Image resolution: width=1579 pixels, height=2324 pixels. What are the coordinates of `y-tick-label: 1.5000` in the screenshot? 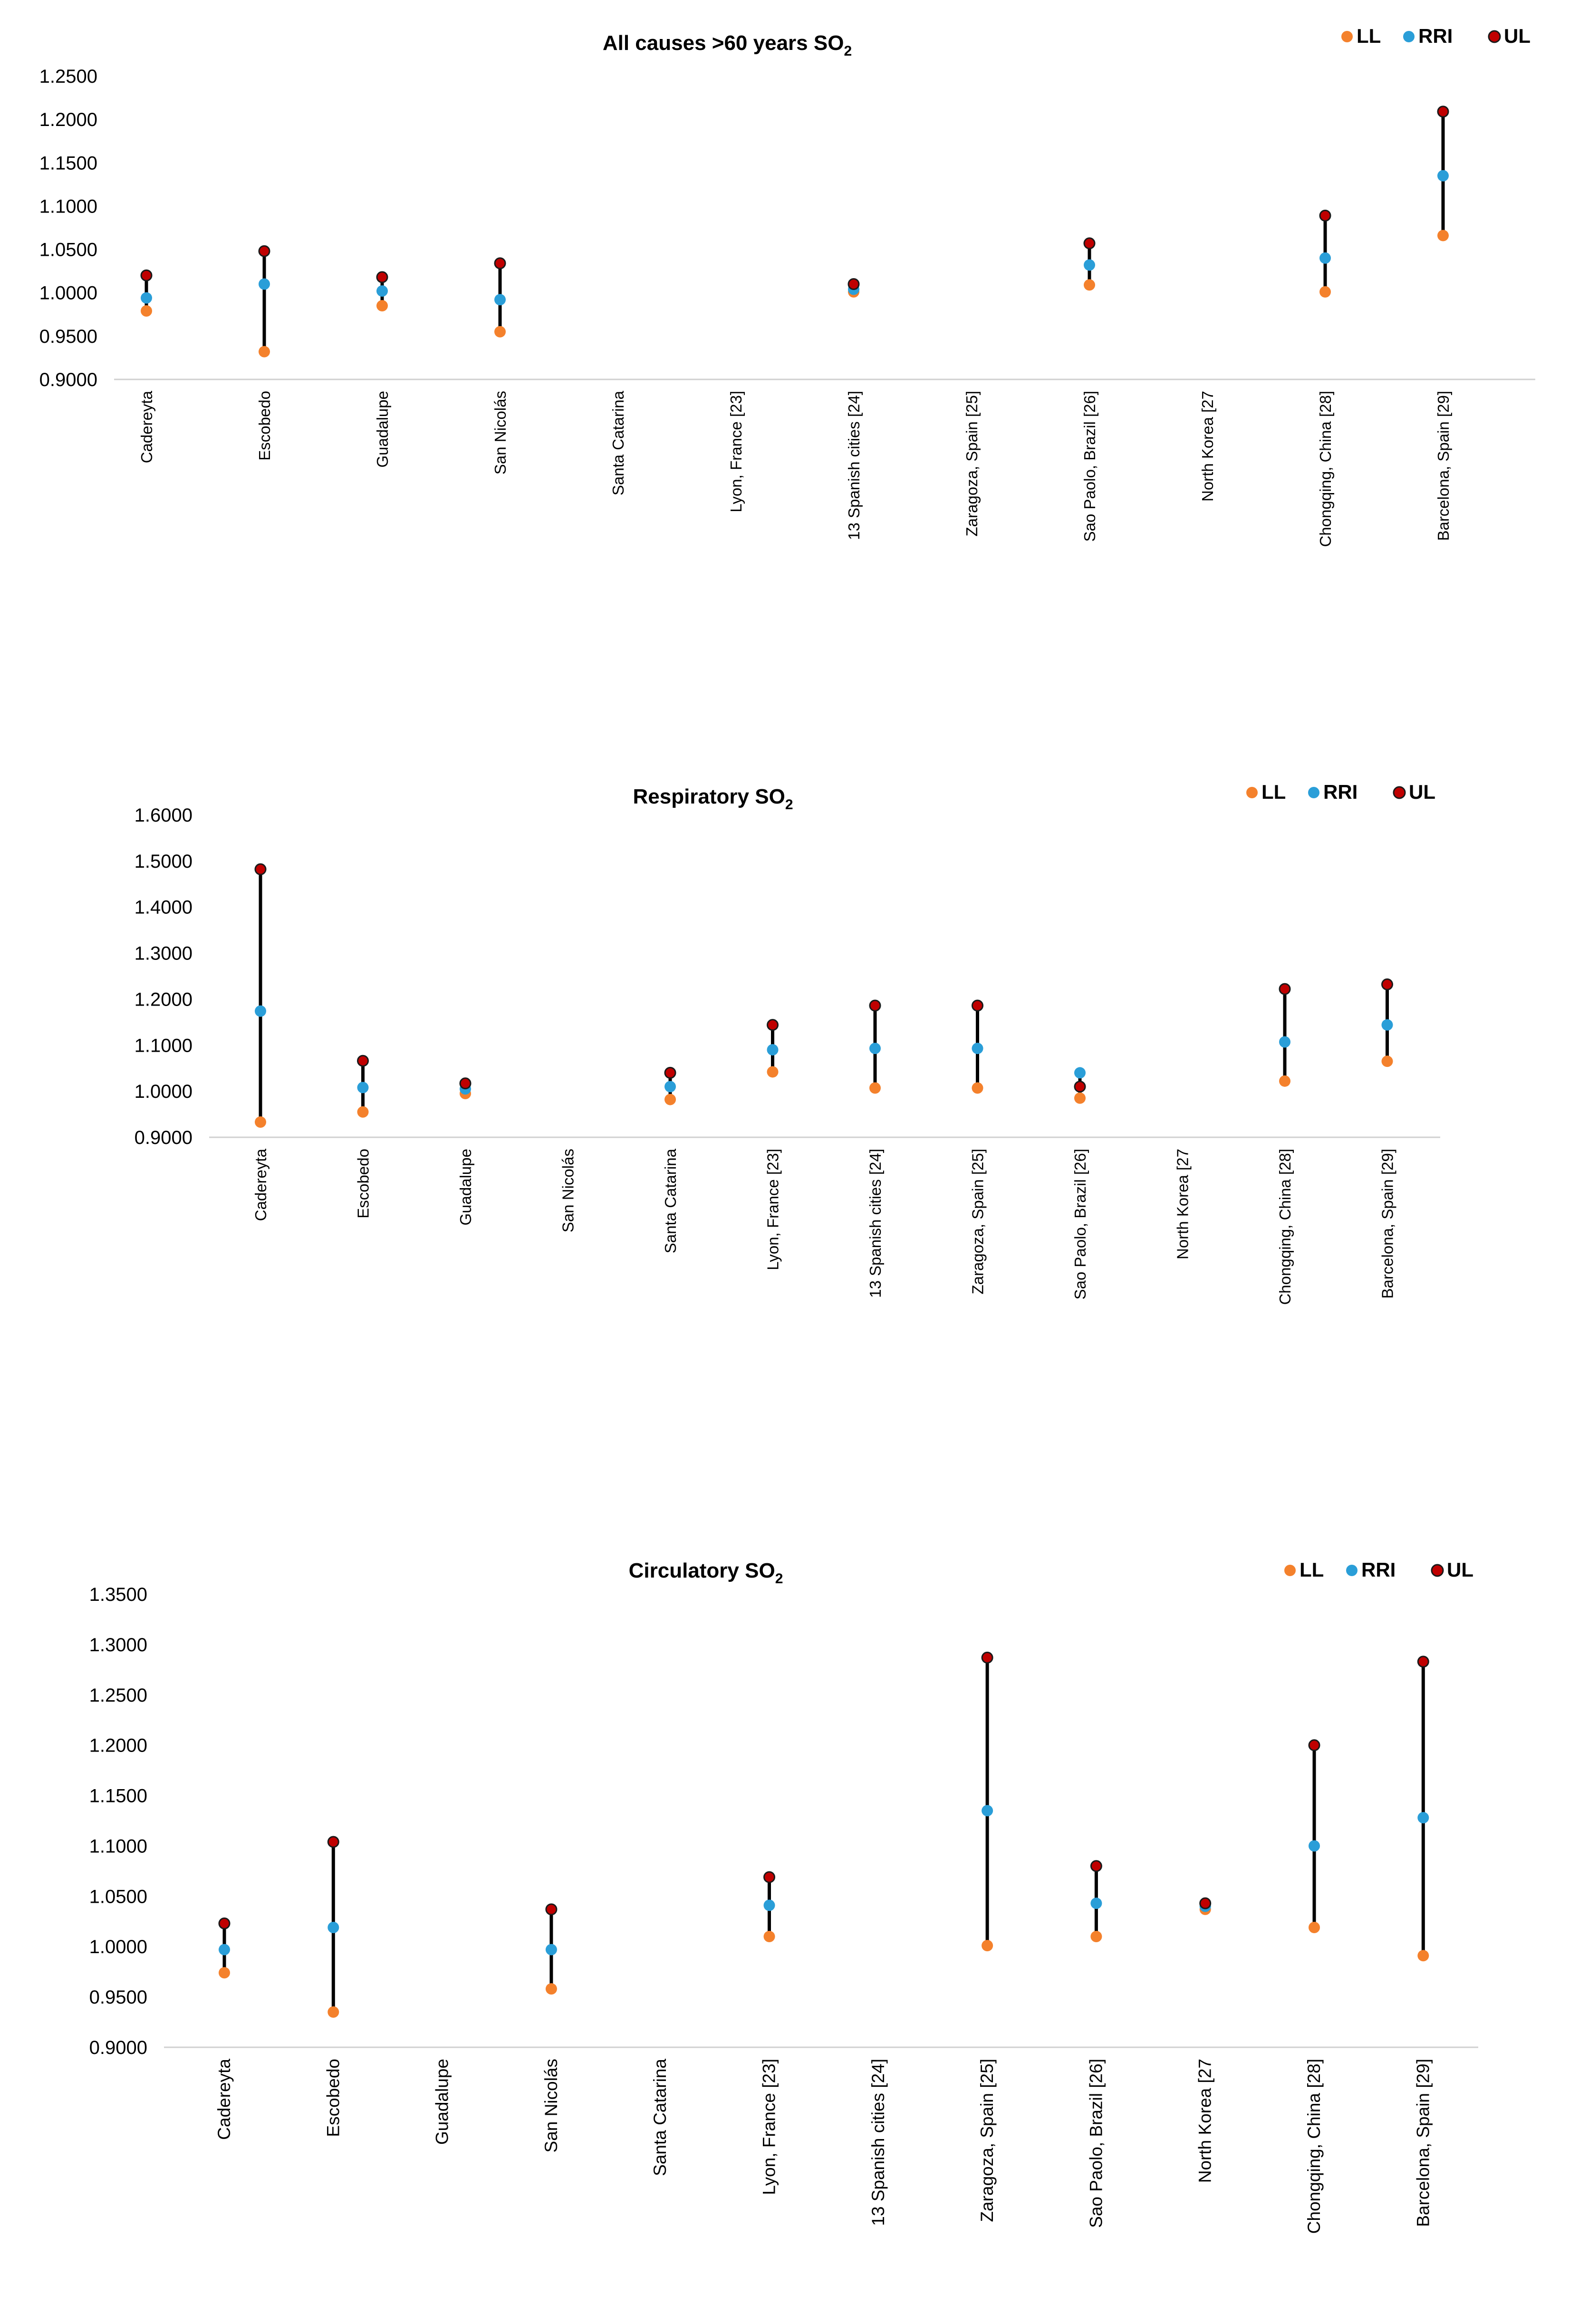 It's located at (164, 861).